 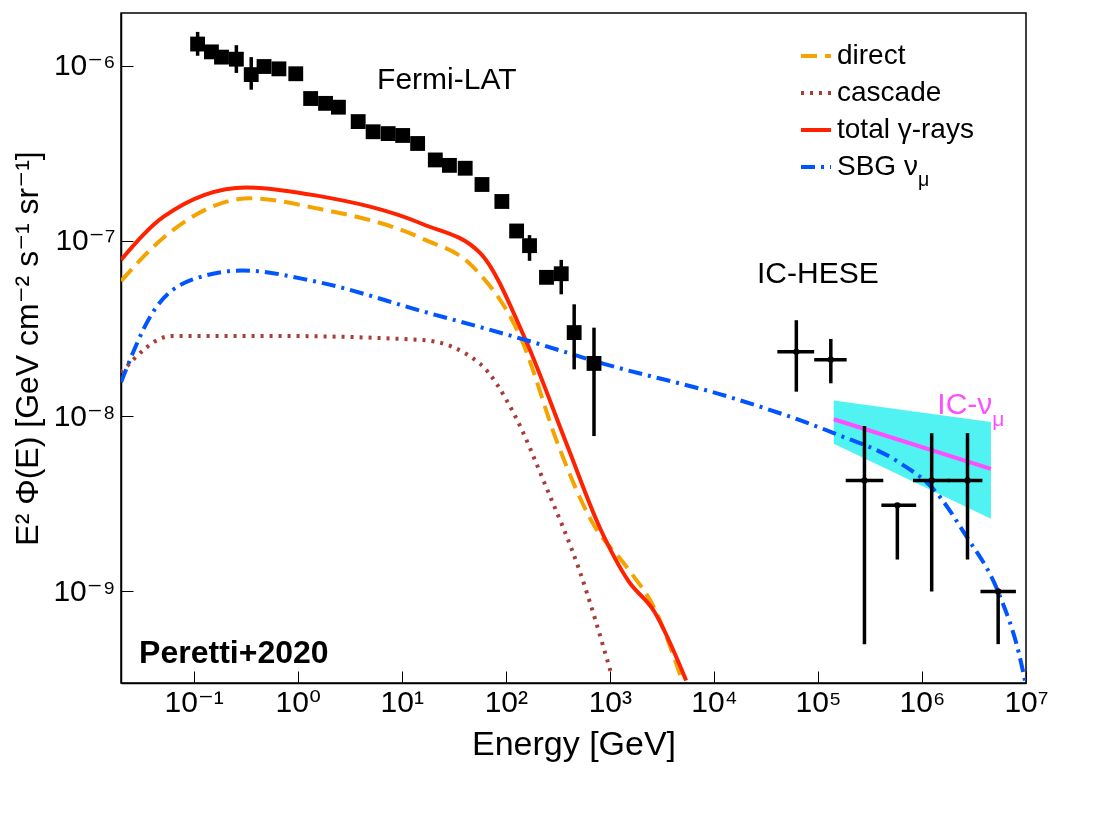 What do you see at coordinates (234, 651) in the screenshot?
I see `annotation: Peretti+2020` at bounding box center [234, 651].